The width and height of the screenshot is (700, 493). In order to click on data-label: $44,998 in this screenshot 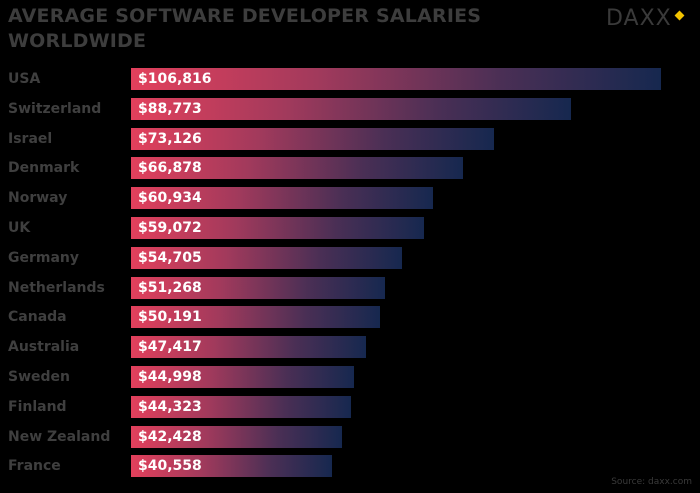, I will do `click(170, 377)`.